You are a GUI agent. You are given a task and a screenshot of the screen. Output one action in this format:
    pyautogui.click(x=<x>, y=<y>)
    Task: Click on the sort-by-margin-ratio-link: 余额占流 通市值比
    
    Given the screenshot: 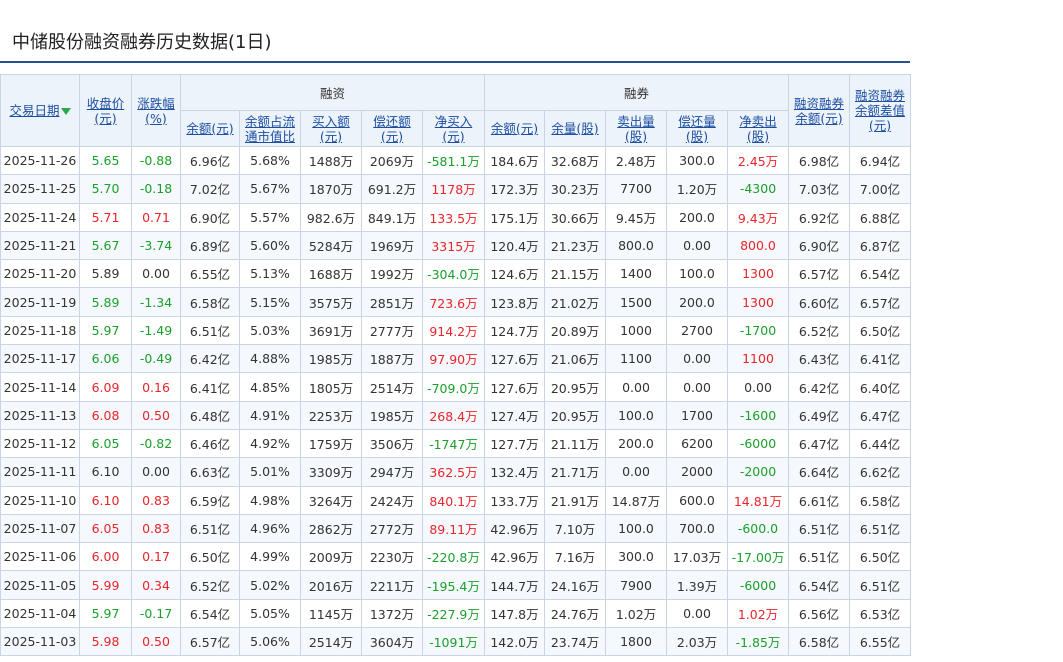 What is the action you would take?
    pyautogui.click(x=269, y=128)
    